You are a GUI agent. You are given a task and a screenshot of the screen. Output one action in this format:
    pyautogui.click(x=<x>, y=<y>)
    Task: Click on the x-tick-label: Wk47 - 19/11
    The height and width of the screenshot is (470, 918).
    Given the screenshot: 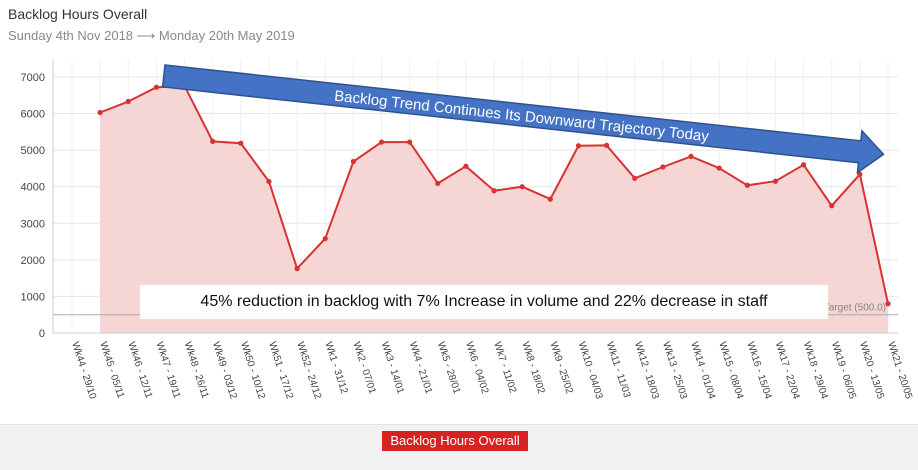 What is the action you would take?
    pyautogui.click(x=168, y=371)
    